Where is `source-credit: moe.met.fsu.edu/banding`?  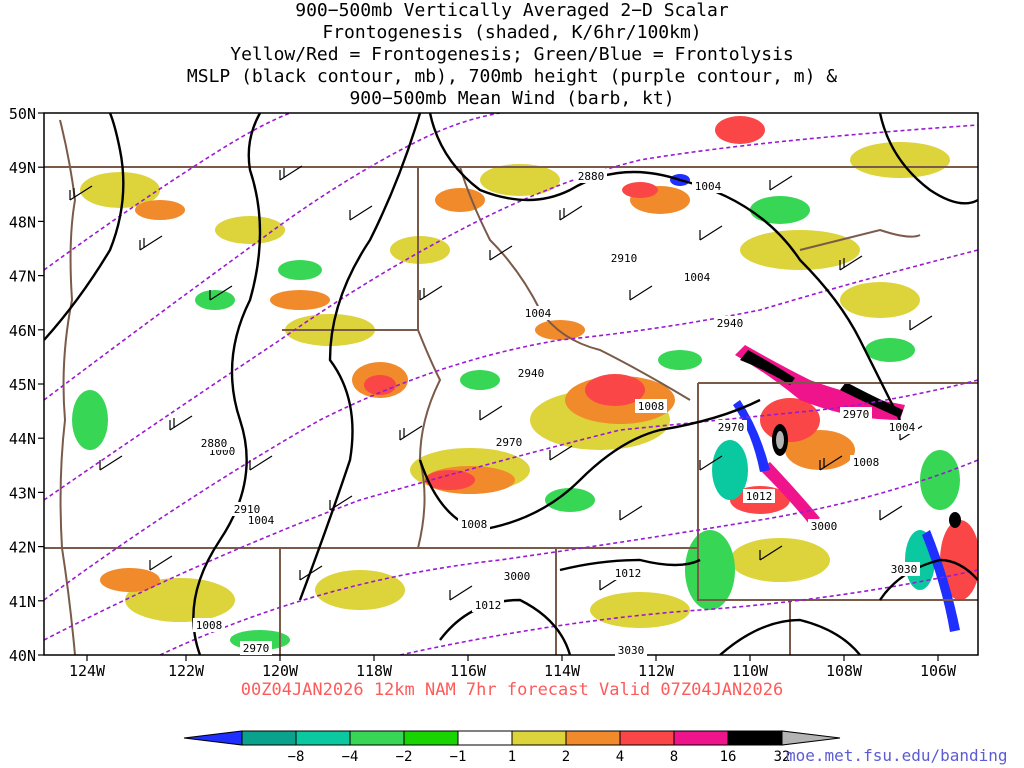 source-credit: moe.met.fsu.edu/banding is located at coordinates (897, 755).